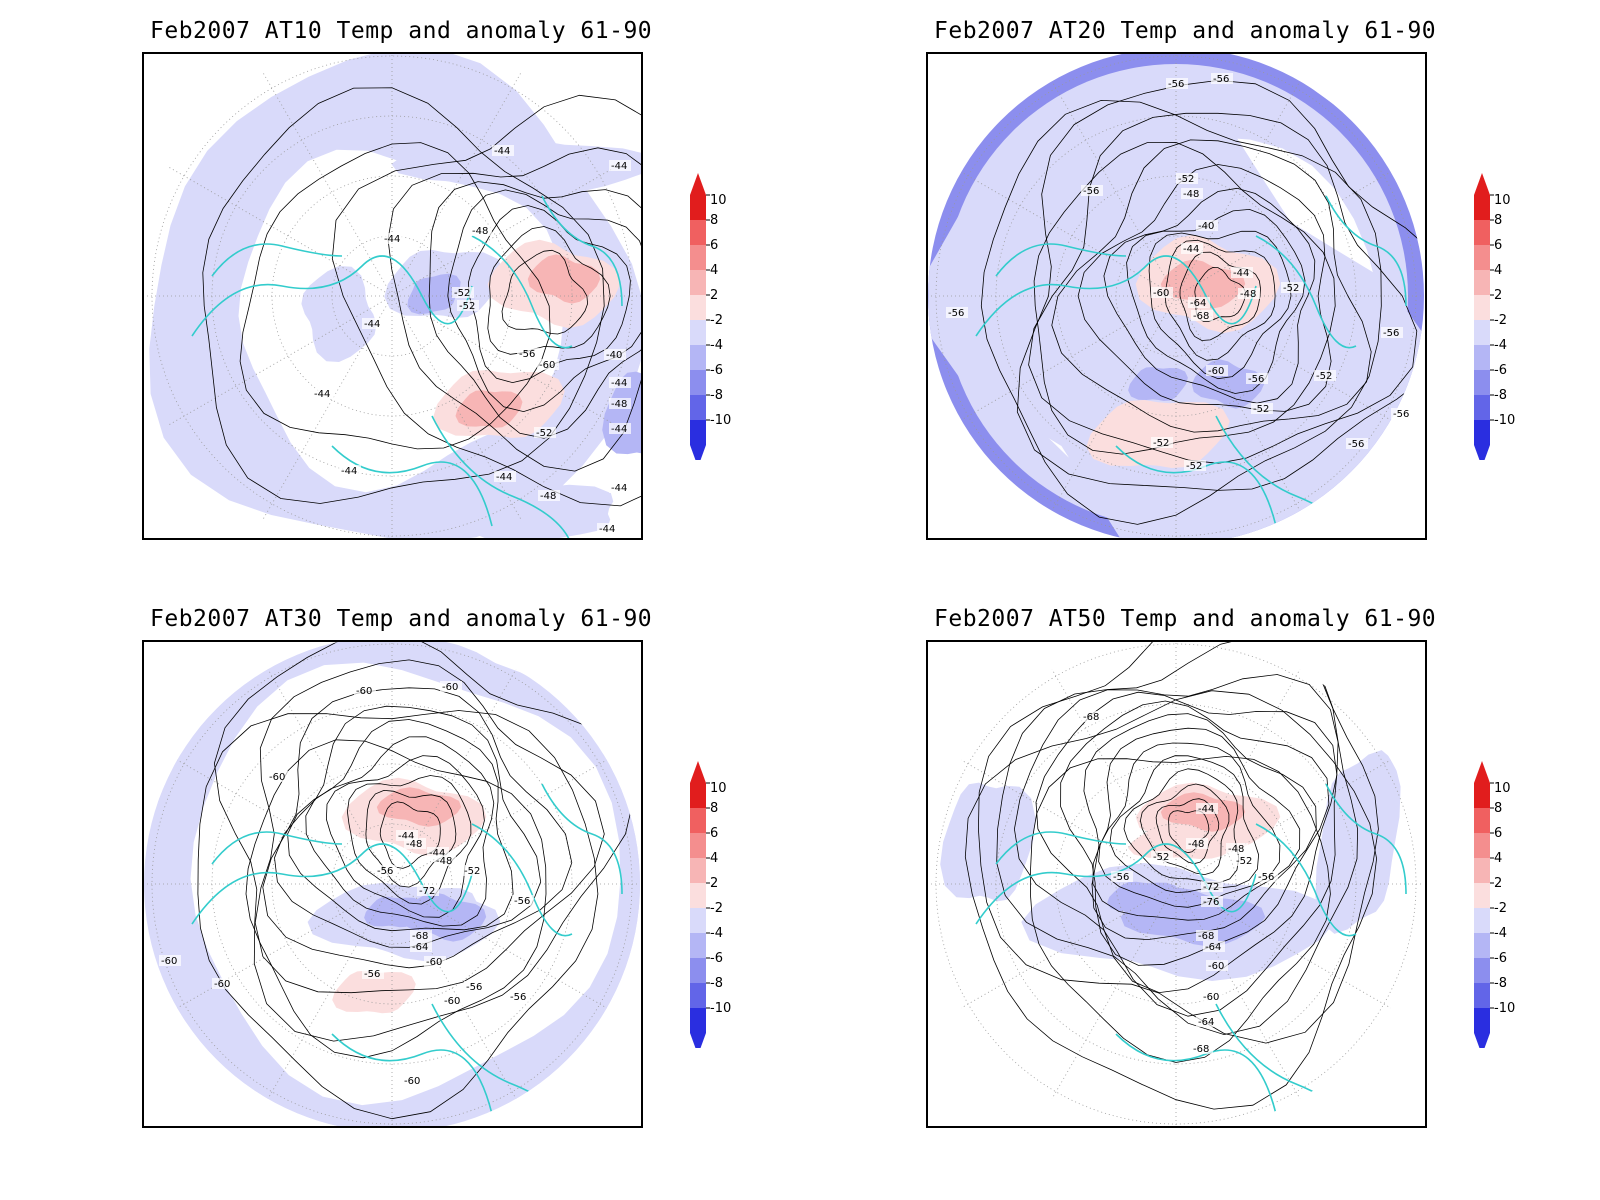  What do you see at coordinates (1498, 270) in the screenshot?
I see `colorbar-tick-label: 4` at bounding box center [1498, 270].